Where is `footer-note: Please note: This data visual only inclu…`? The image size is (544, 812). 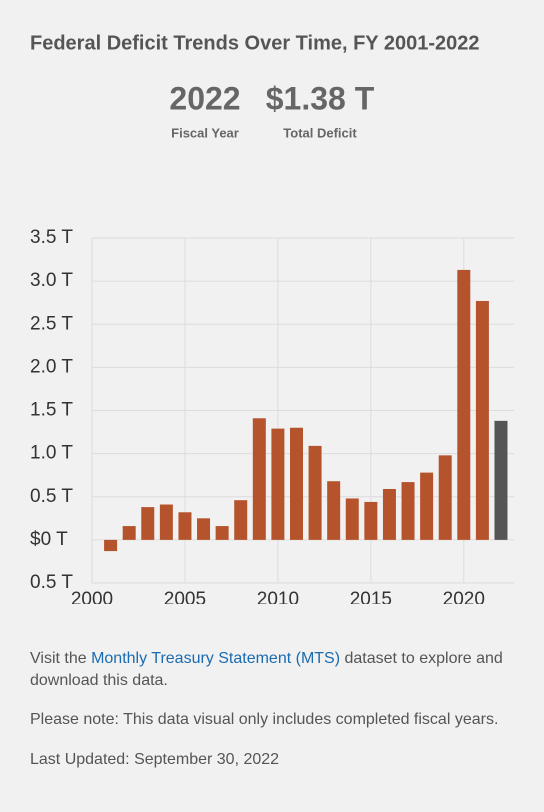
footer-note: Please note: This data visual only inclu… is located at coordinates (264, 719).